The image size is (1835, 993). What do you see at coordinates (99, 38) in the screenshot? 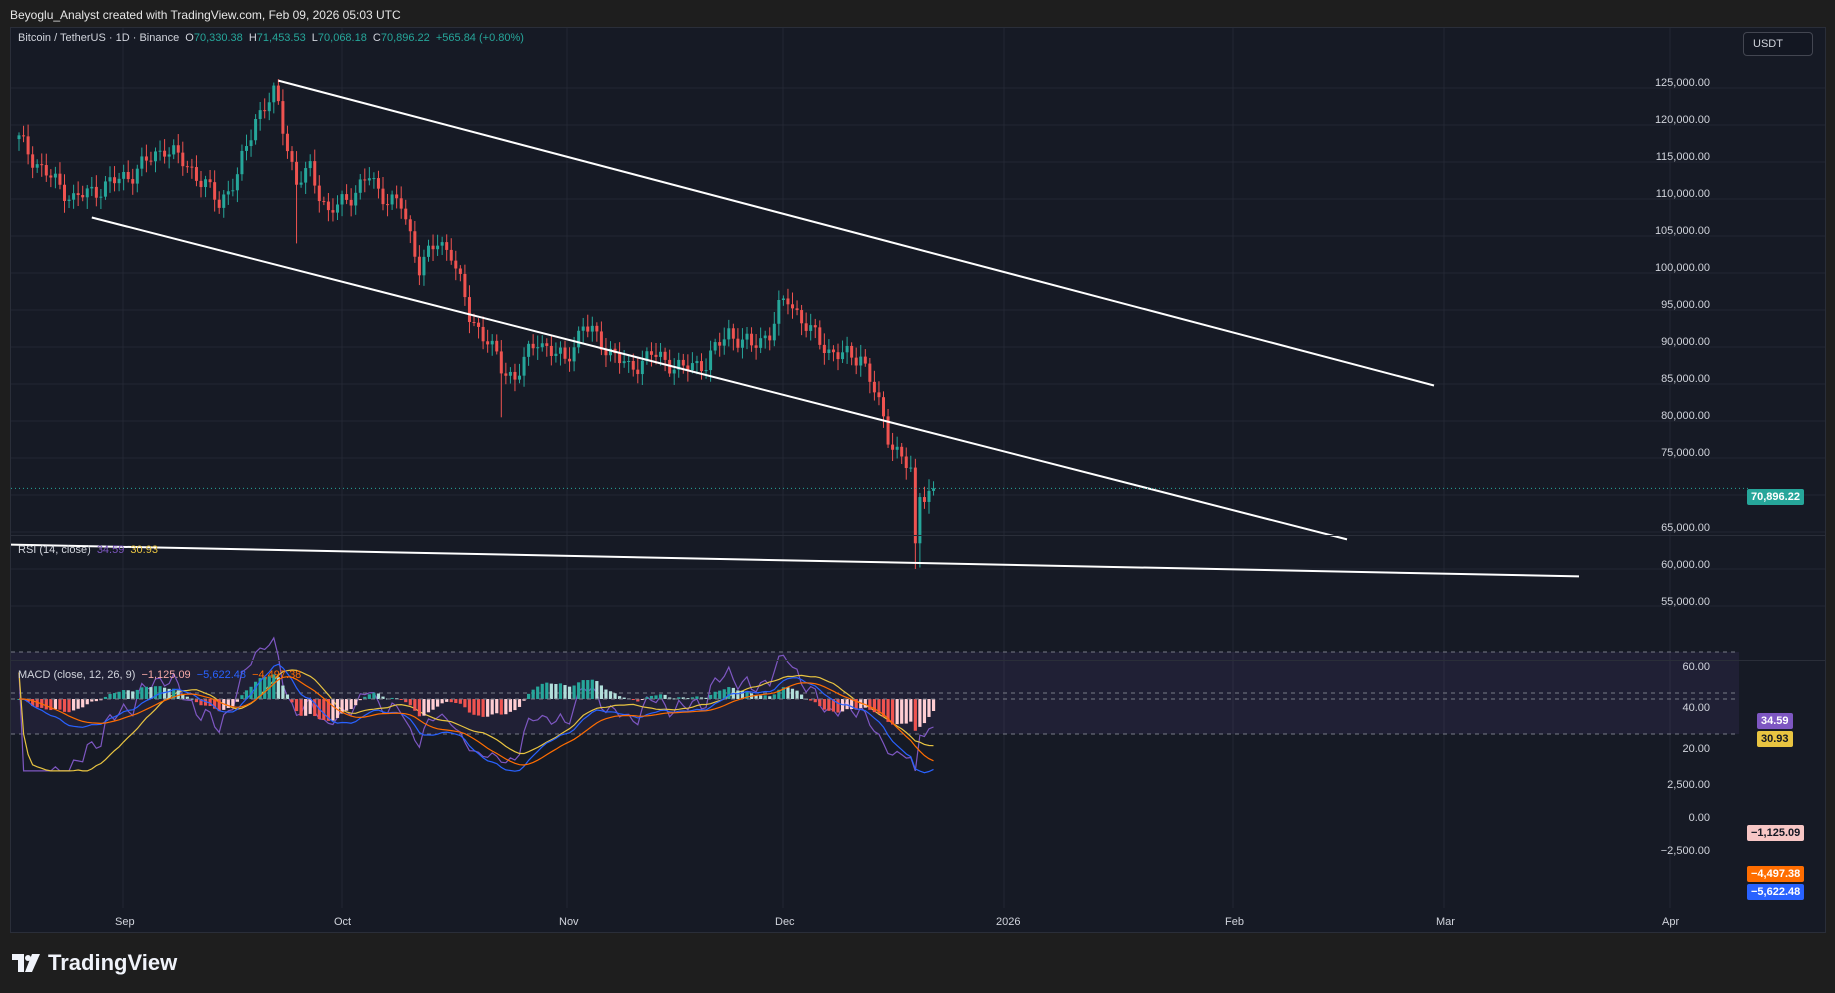
I see `symbol-name: Bitcoin / TetherUS · 1D · Binance` at bounding box center [99, 38].